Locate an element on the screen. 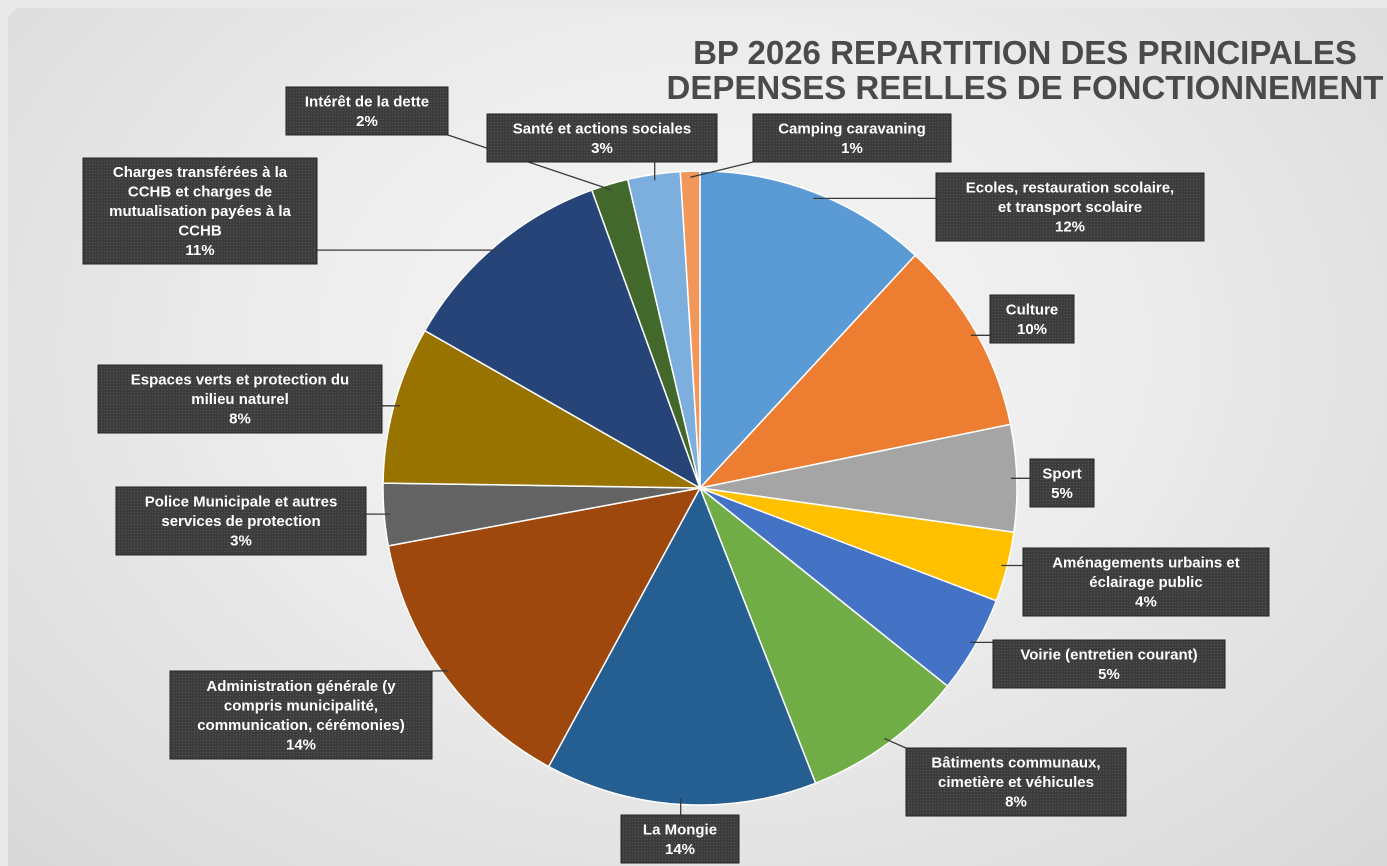 This screenshot has width=1387, height=866. data-label-text: Sport is located at coordinates (1061, 473).